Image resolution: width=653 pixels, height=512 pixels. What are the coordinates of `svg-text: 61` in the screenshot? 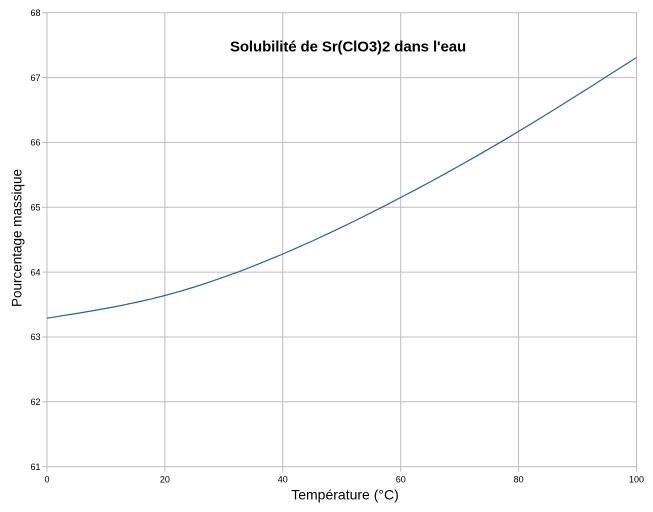 It's located at (35, 467).